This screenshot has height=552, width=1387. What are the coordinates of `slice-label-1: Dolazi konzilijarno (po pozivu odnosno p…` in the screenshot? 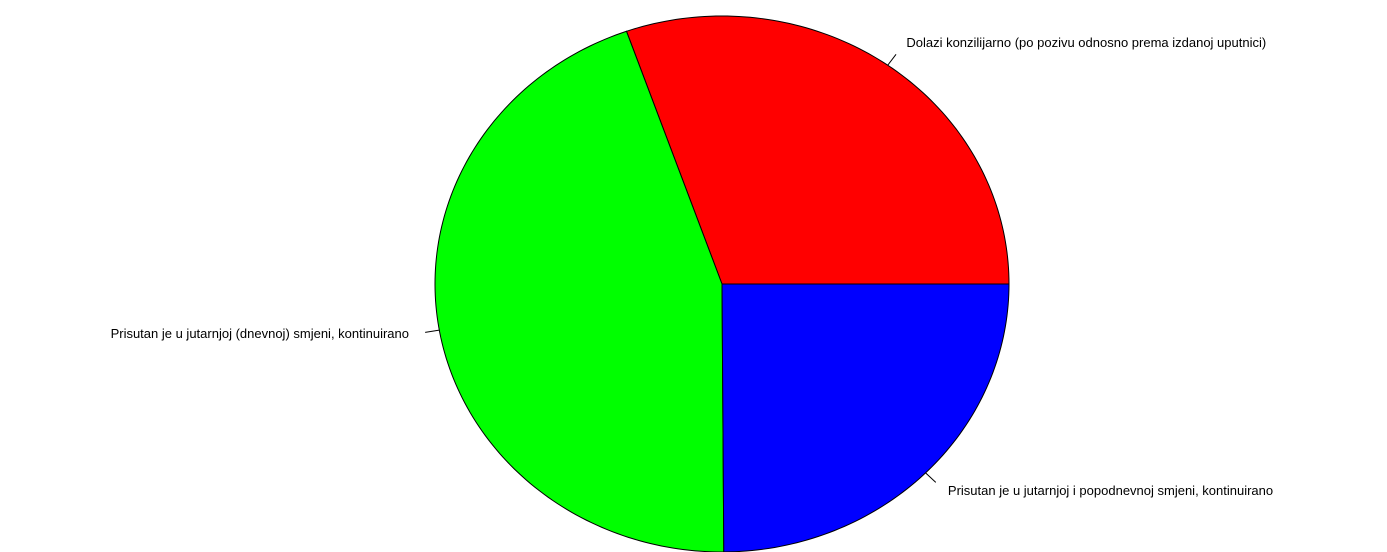 It's located at (1086, 42).